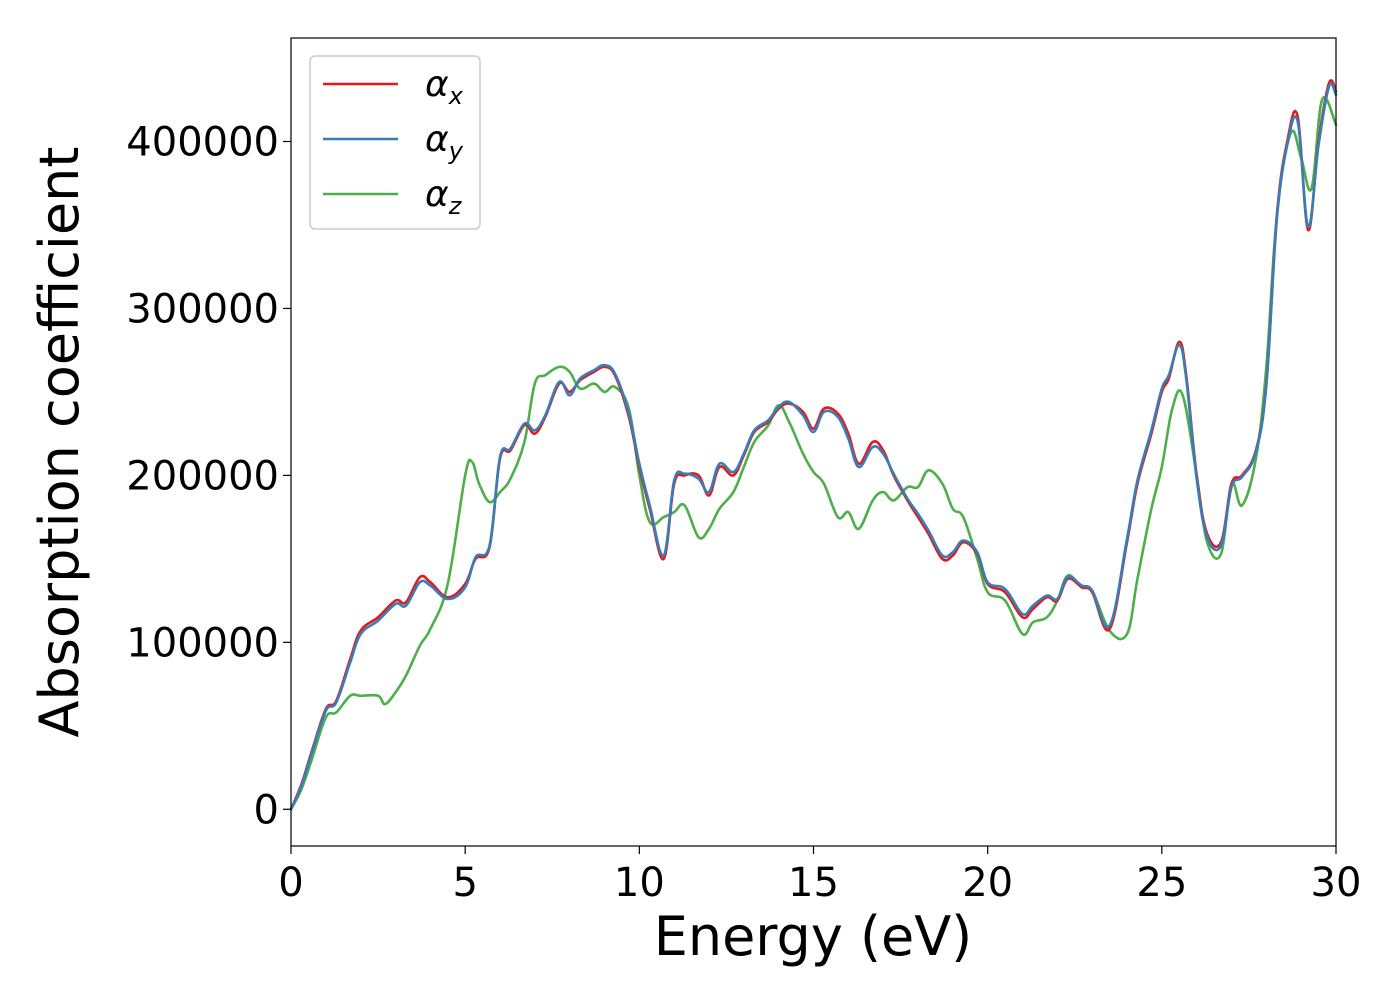 This screenshot has height=1000, width=1400. Describe the element at coordinates (202, 476) in the screenshot. I see `y-tick-label: 200000` at that location.